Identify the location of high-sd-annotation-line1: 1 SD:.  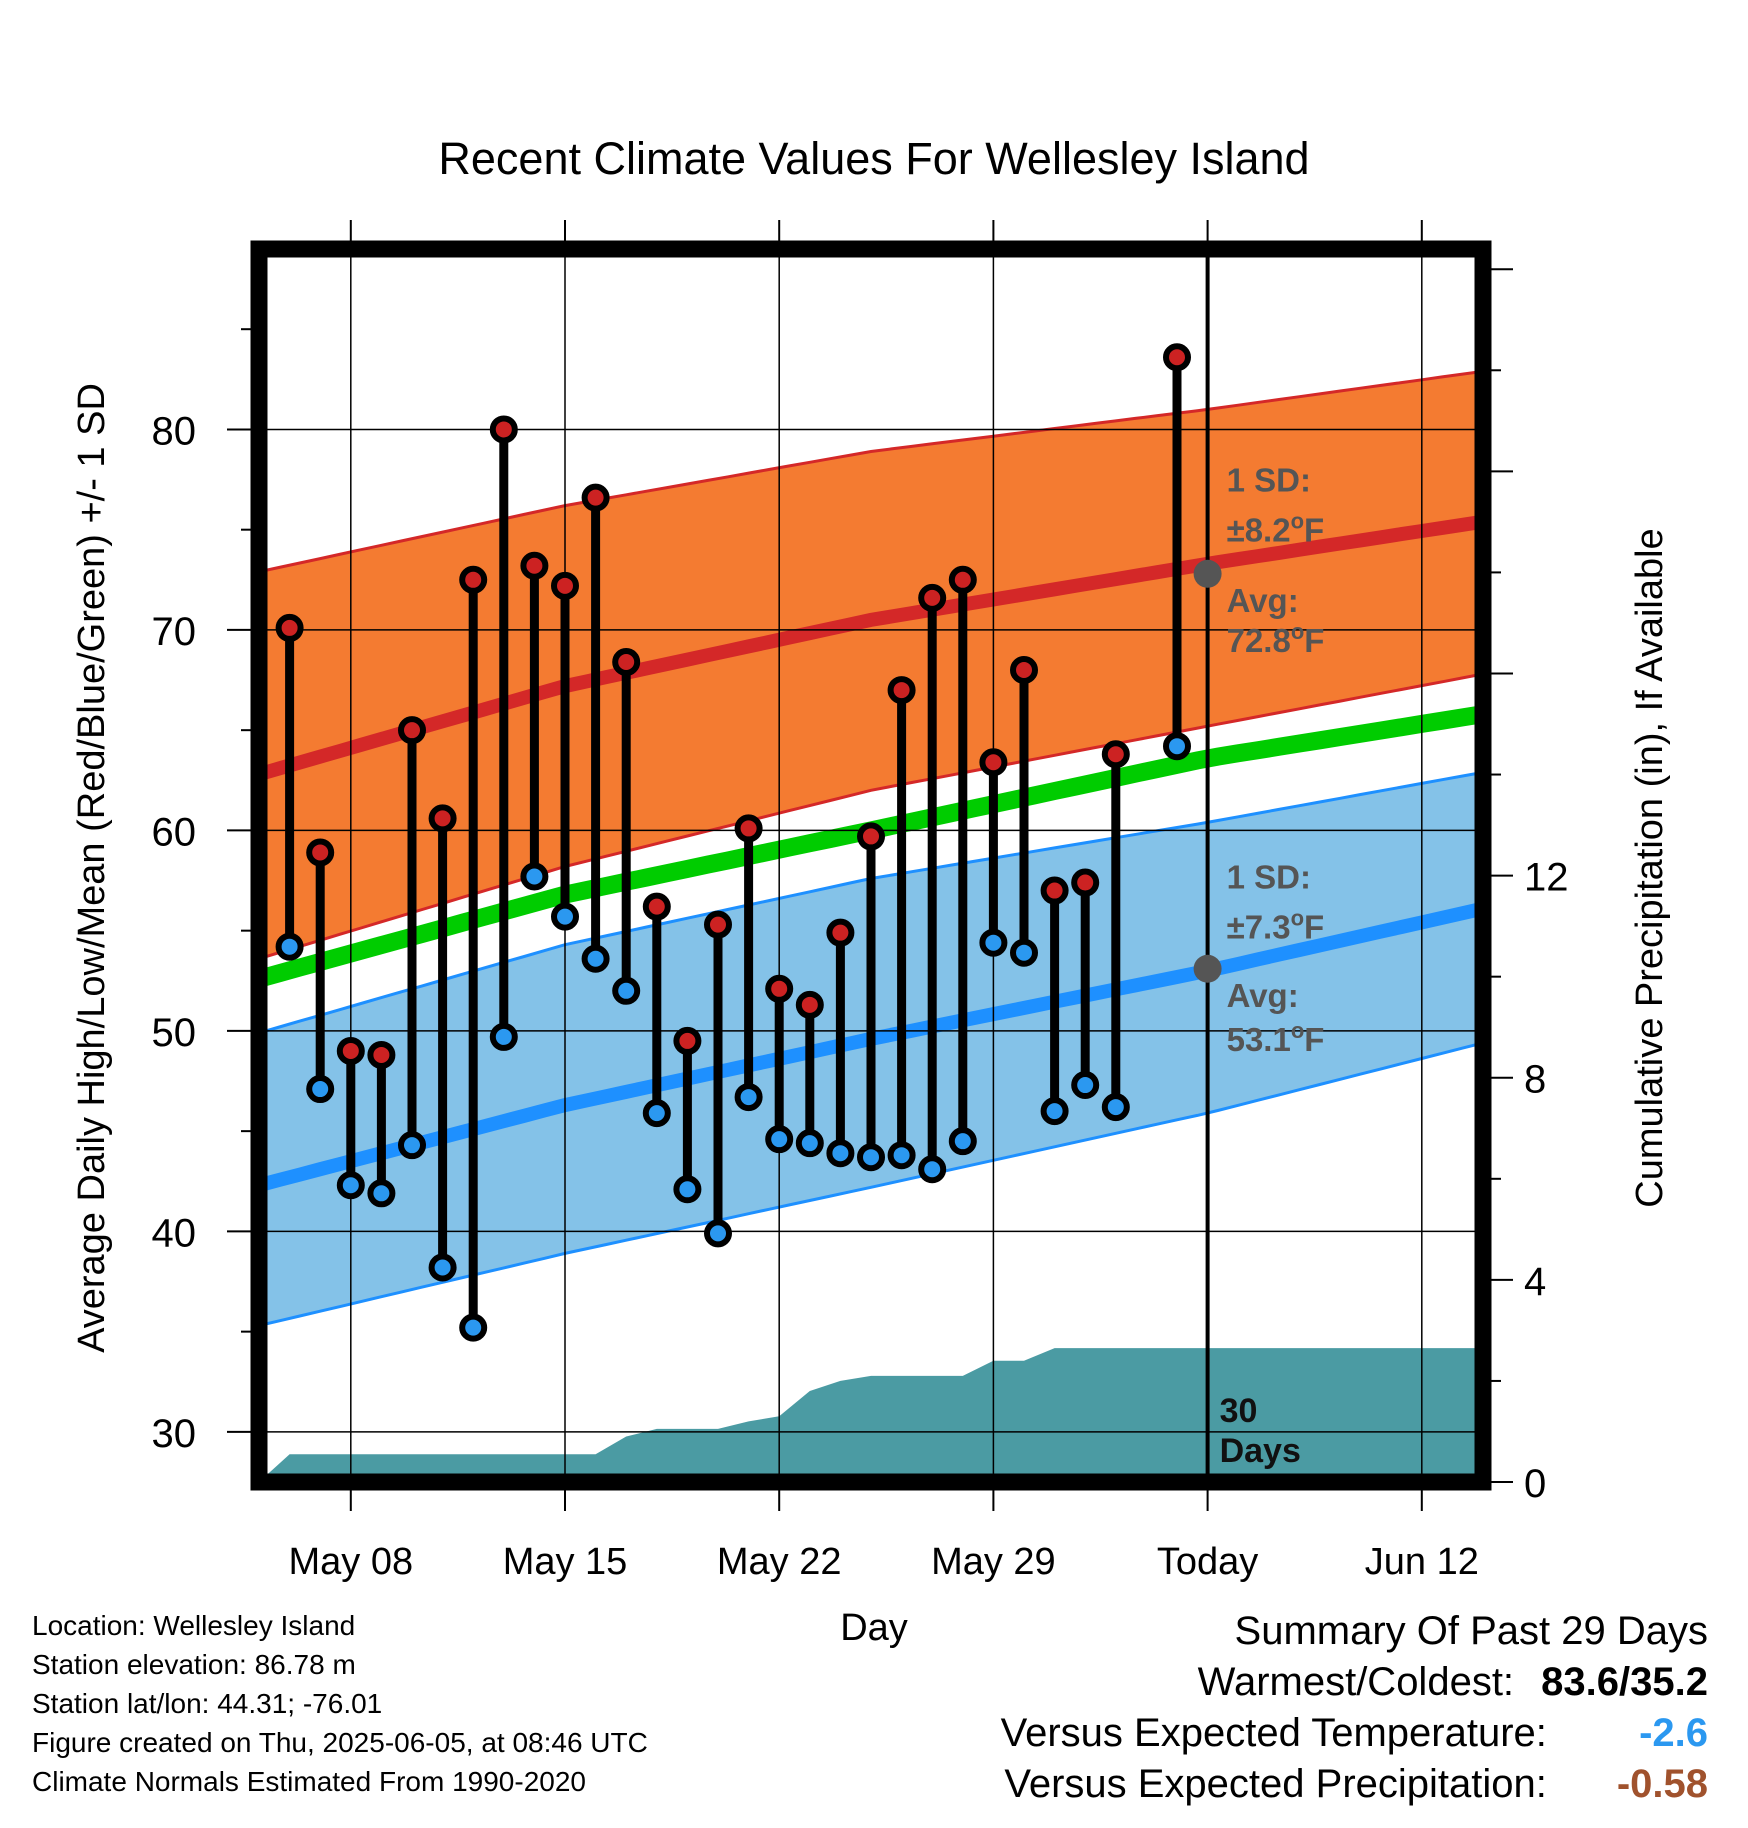
(1269, 480).